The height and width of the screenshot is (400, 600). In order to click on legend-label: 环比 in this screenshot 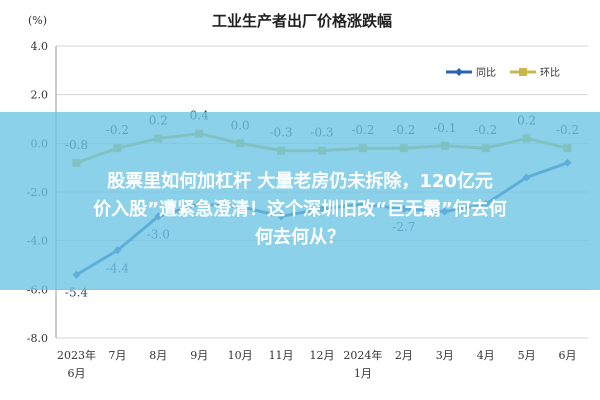, I will do `click(550, 73)`.